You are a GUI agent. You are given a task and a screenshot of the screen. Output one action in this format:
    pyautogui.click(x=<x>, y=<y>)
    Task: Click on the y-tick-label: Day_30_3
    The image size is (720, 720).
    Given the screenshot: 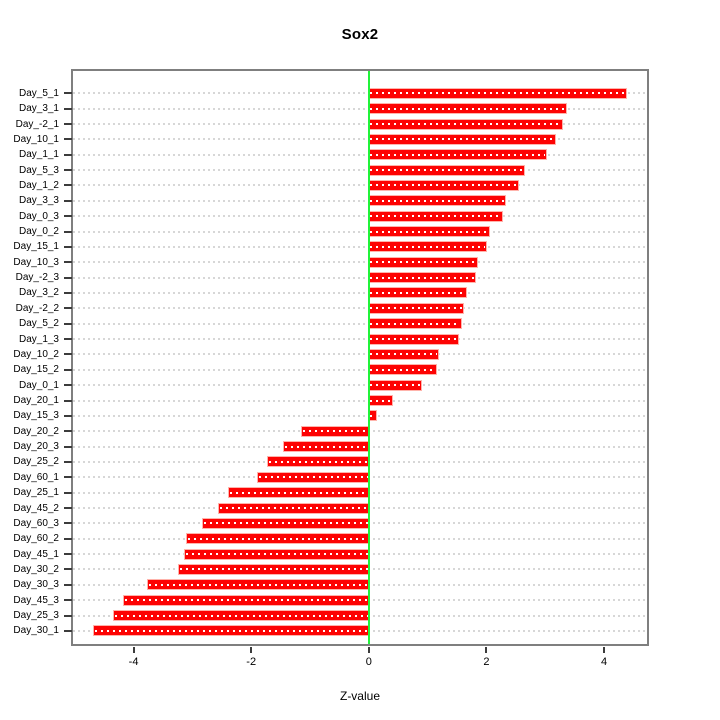 What is the action you would take?
    pyautogui.click(x=36, y=585)
    